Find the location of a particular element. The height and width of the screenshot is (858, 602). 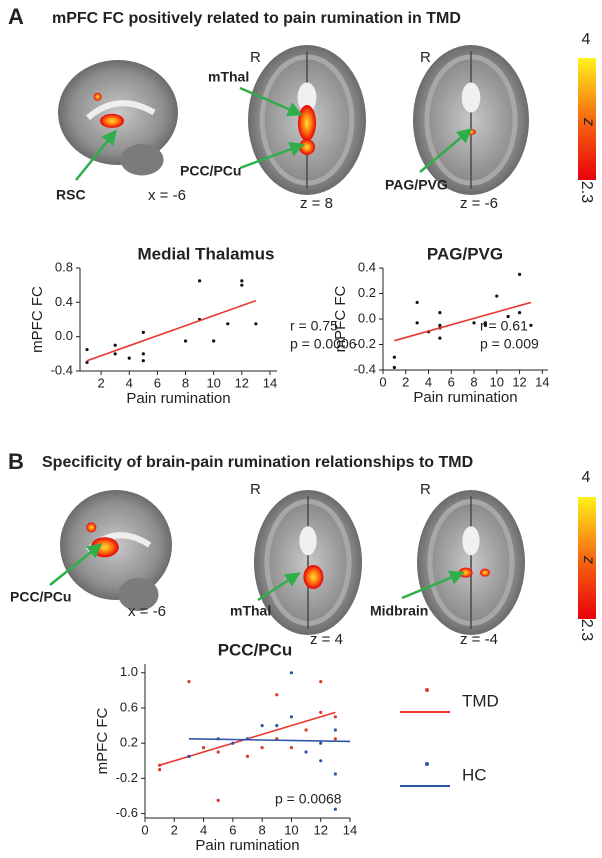

annotation: p = 0.009 is located at coordinates (509, 344).